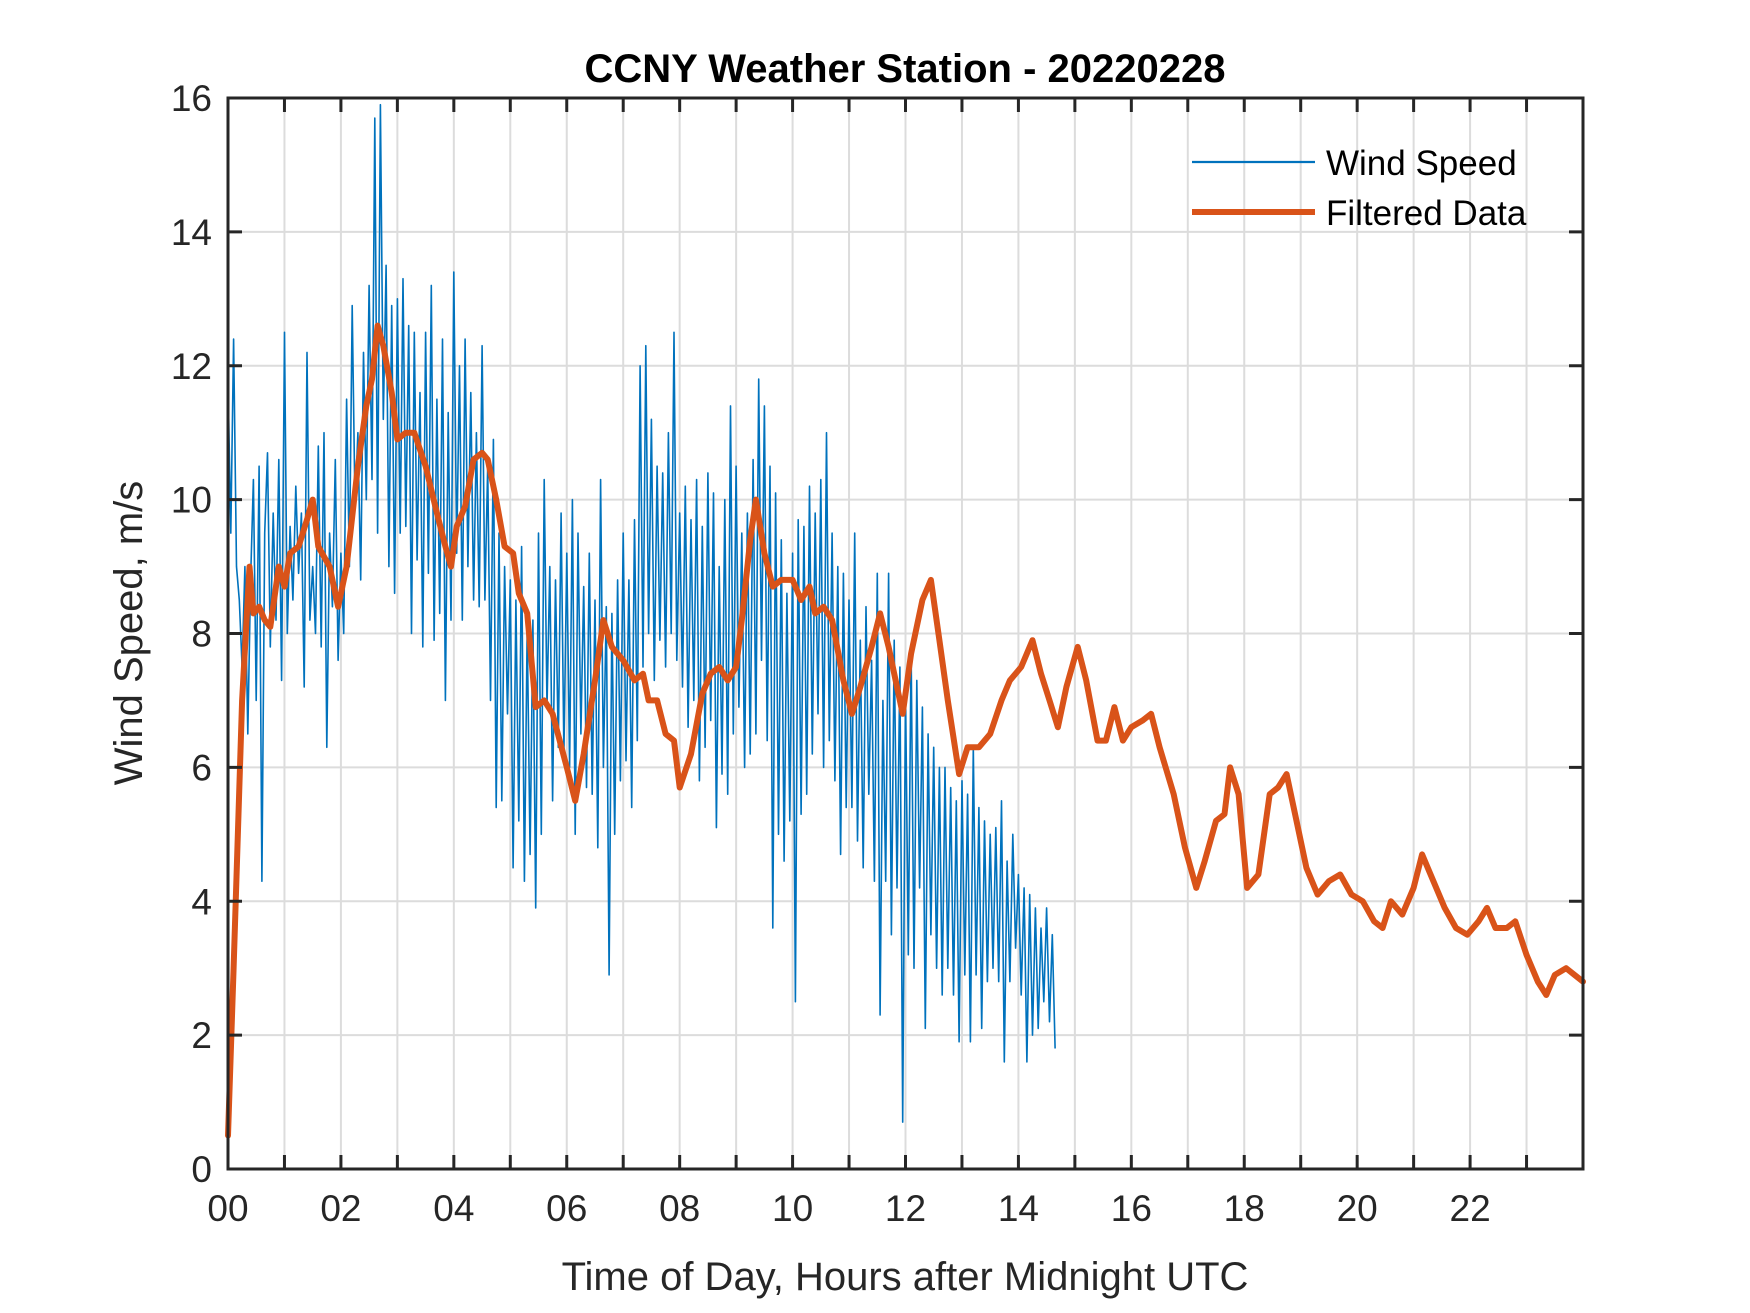 The image size is (1750, 1313). What do you see at coordinates (679, 1208) in the screenshot?
I see `x-tick-label: 08` at bounding box center [679, 1208].